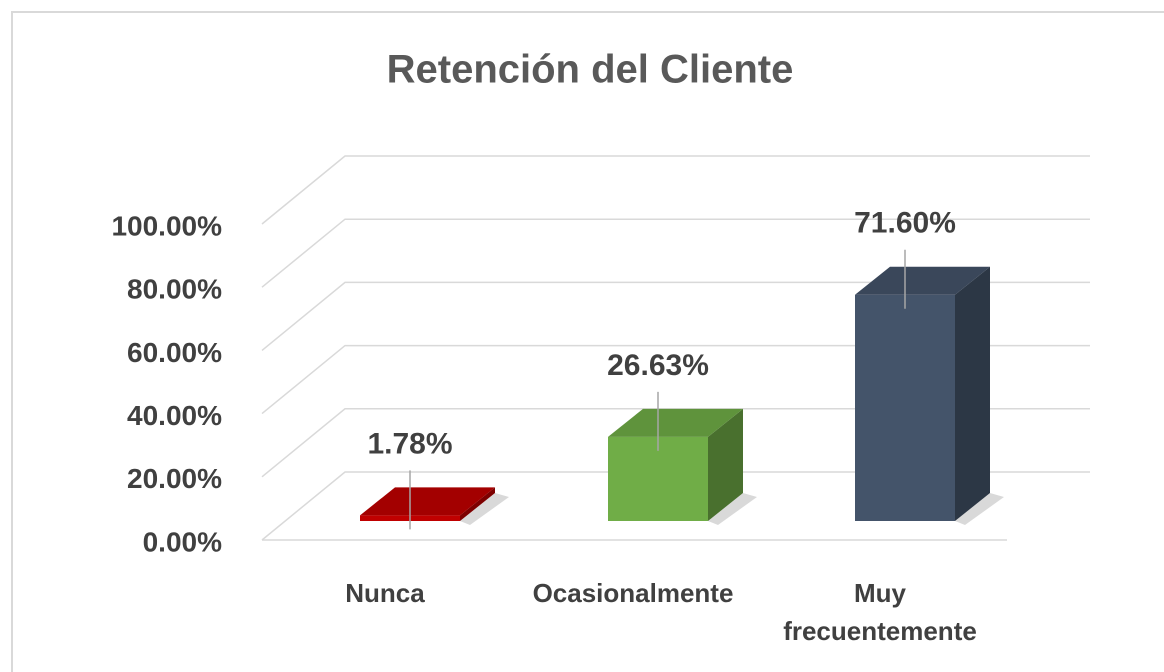  I want to click on data-label: 71.60%, so click(905, 223).